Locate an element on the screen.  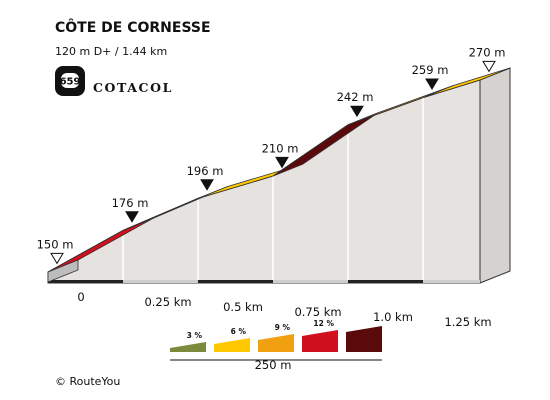
chart-subtitle: 120 m D+ / 1.44 km is located at coordinates (111, 51).